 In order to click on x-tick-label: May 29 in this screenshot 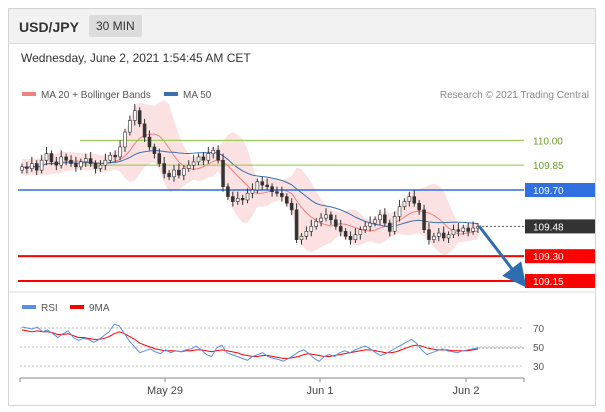, I will do `click(165, 391)`.